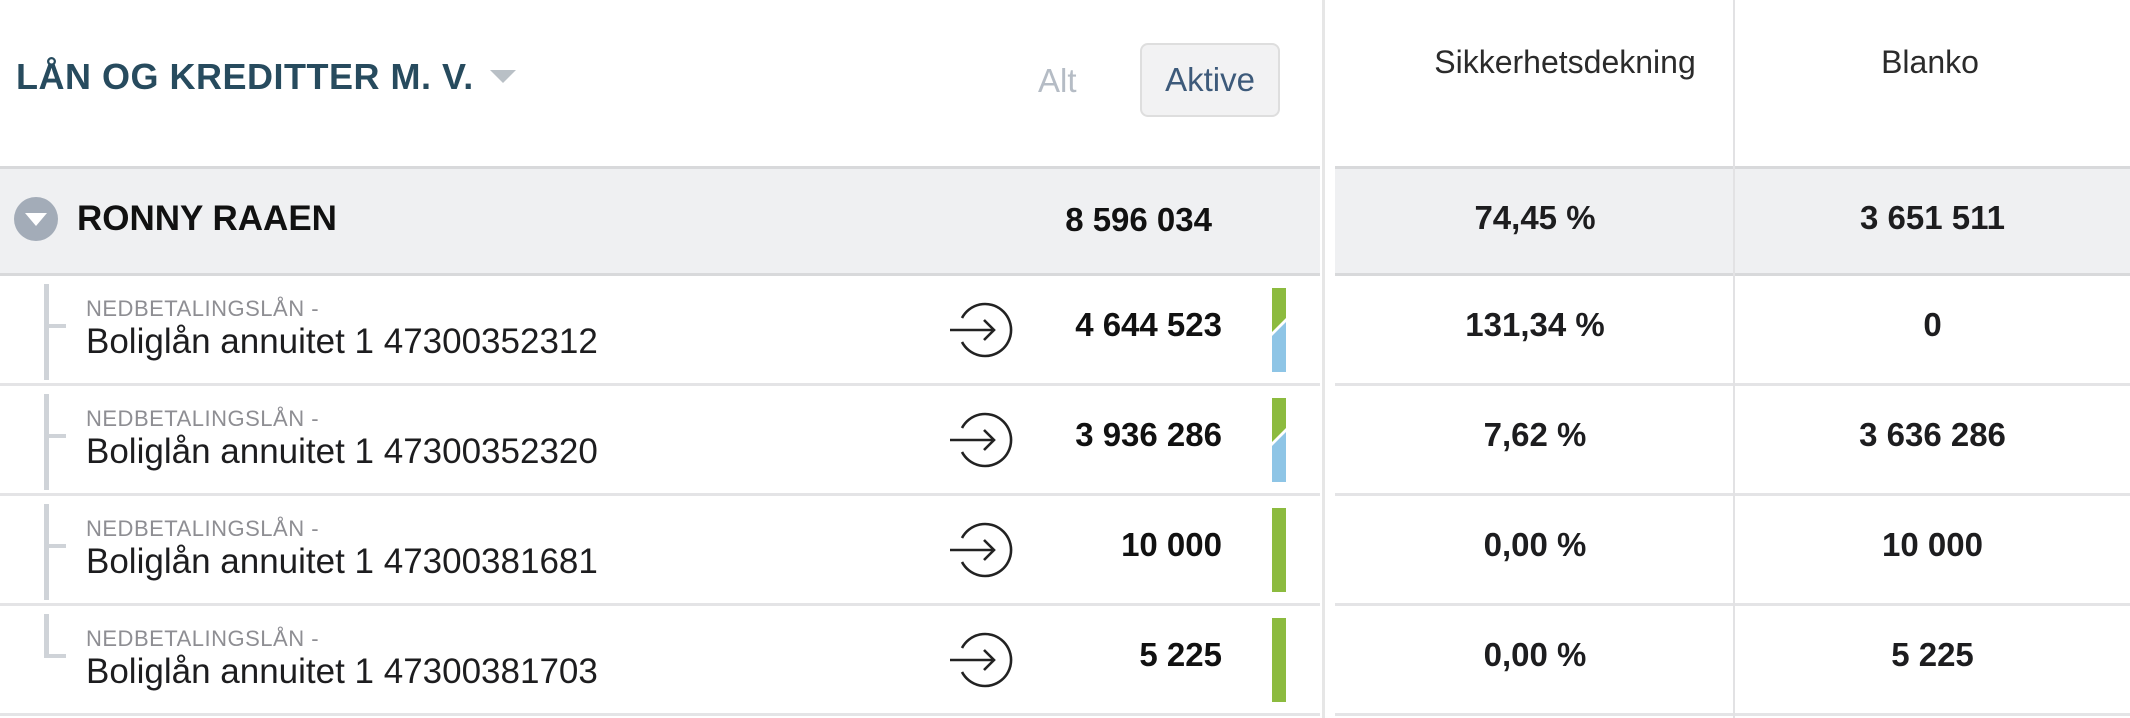 Image resolution: width=2130 pixels, height=718 pixels. I want to click on group-security-value: 74,45 %, so click(1535, 217).